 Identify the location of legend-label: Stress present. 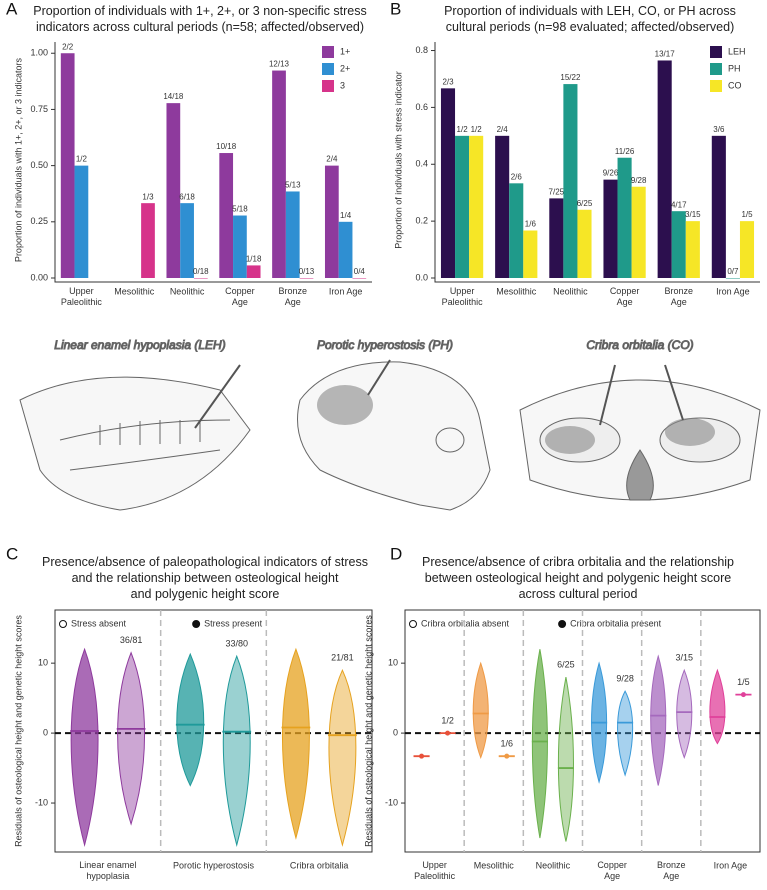
(233, 623).